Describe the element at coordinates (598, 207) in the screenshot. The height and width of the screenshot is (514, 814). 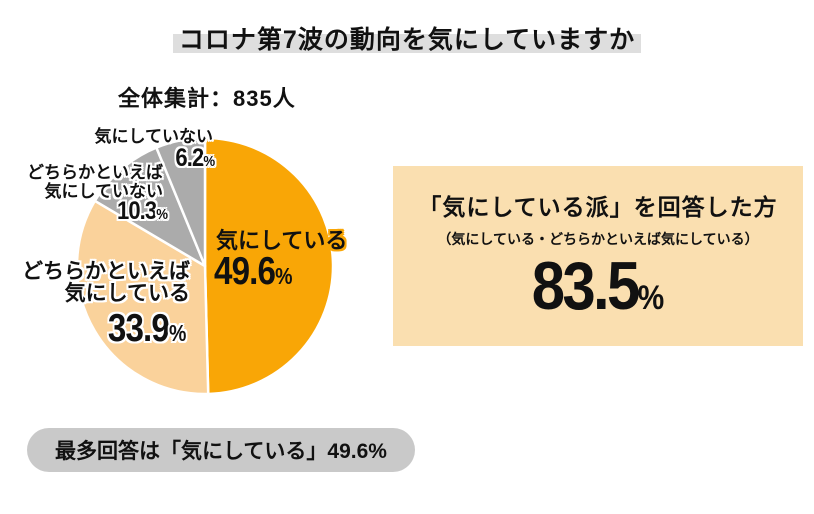
I see `summary-box-title: 「気にしている派」を回答した方` at that location.